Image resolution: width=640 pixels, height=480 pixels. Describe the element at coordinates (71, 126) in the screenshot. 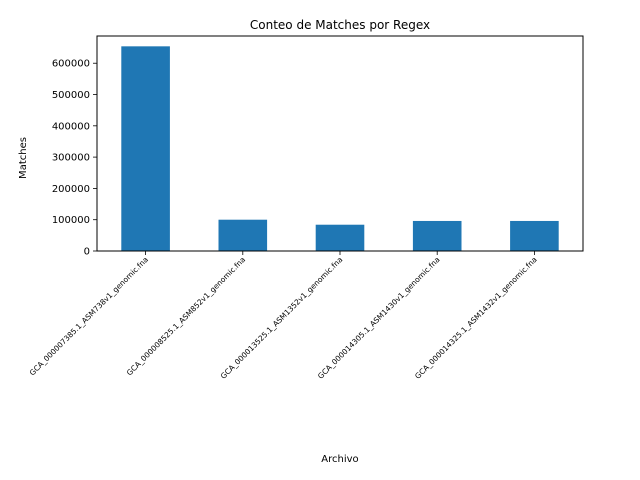

I see `y-tick-label: 400000` at that location.